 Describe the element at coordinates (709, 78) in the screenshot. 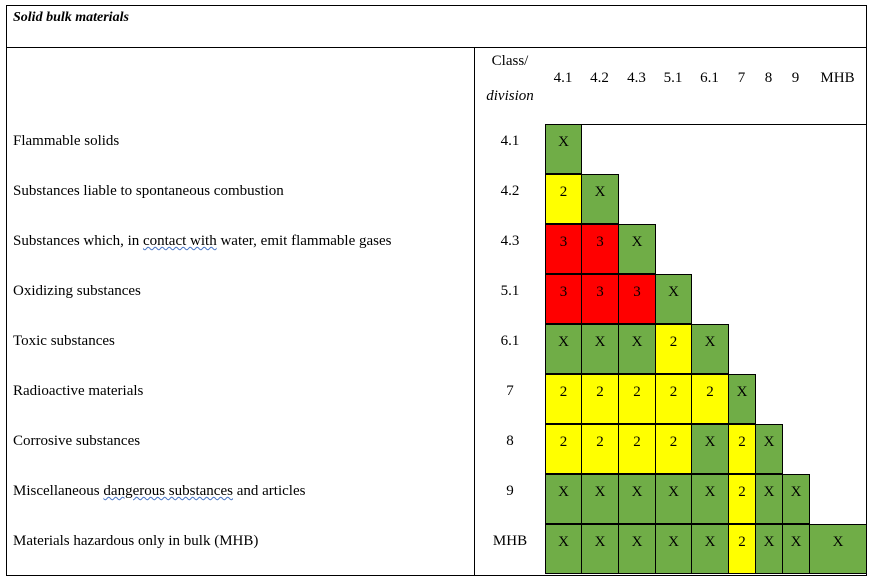

I see `column-header: 6.1` at that location.